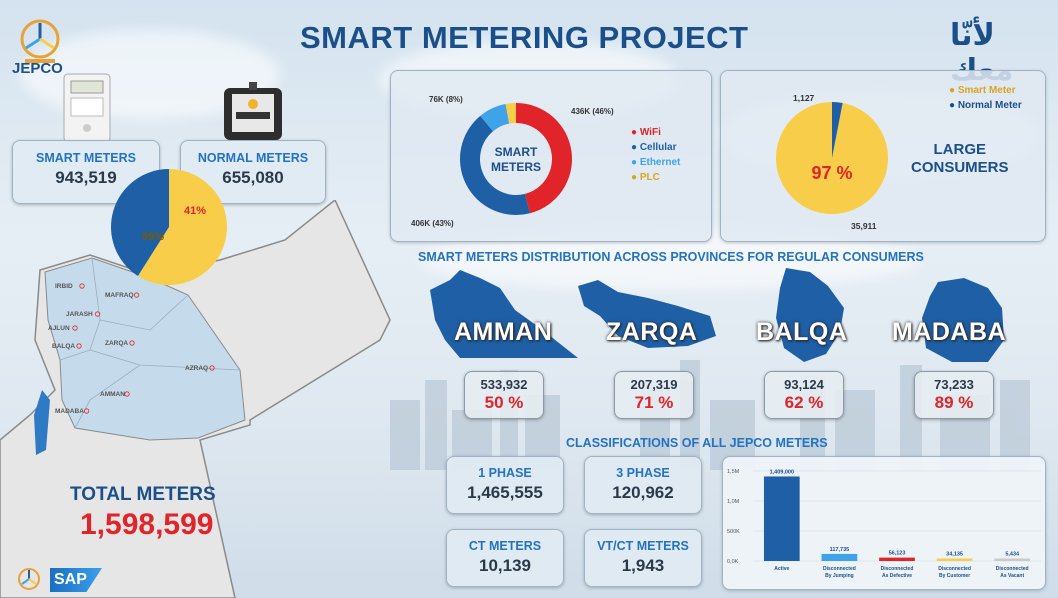 Image resolution: width=1058 pixels, height=598 pixels. I want to click on normal-share-label: 41%, so click(195, 211).